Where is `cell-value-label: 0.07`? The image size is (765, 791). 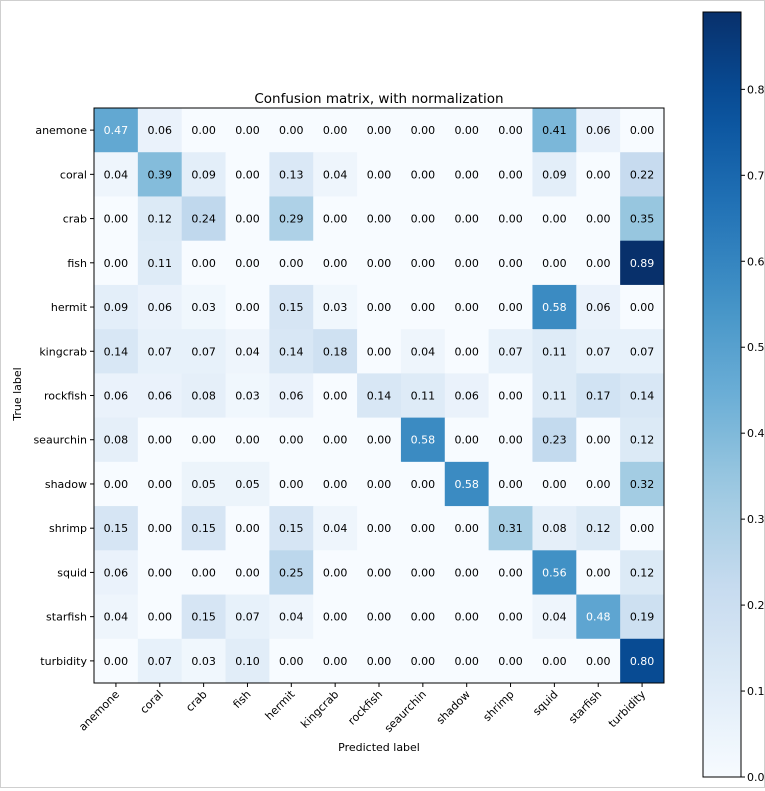
cell-value-label: 0.07 is located at coordinates (247, 617).